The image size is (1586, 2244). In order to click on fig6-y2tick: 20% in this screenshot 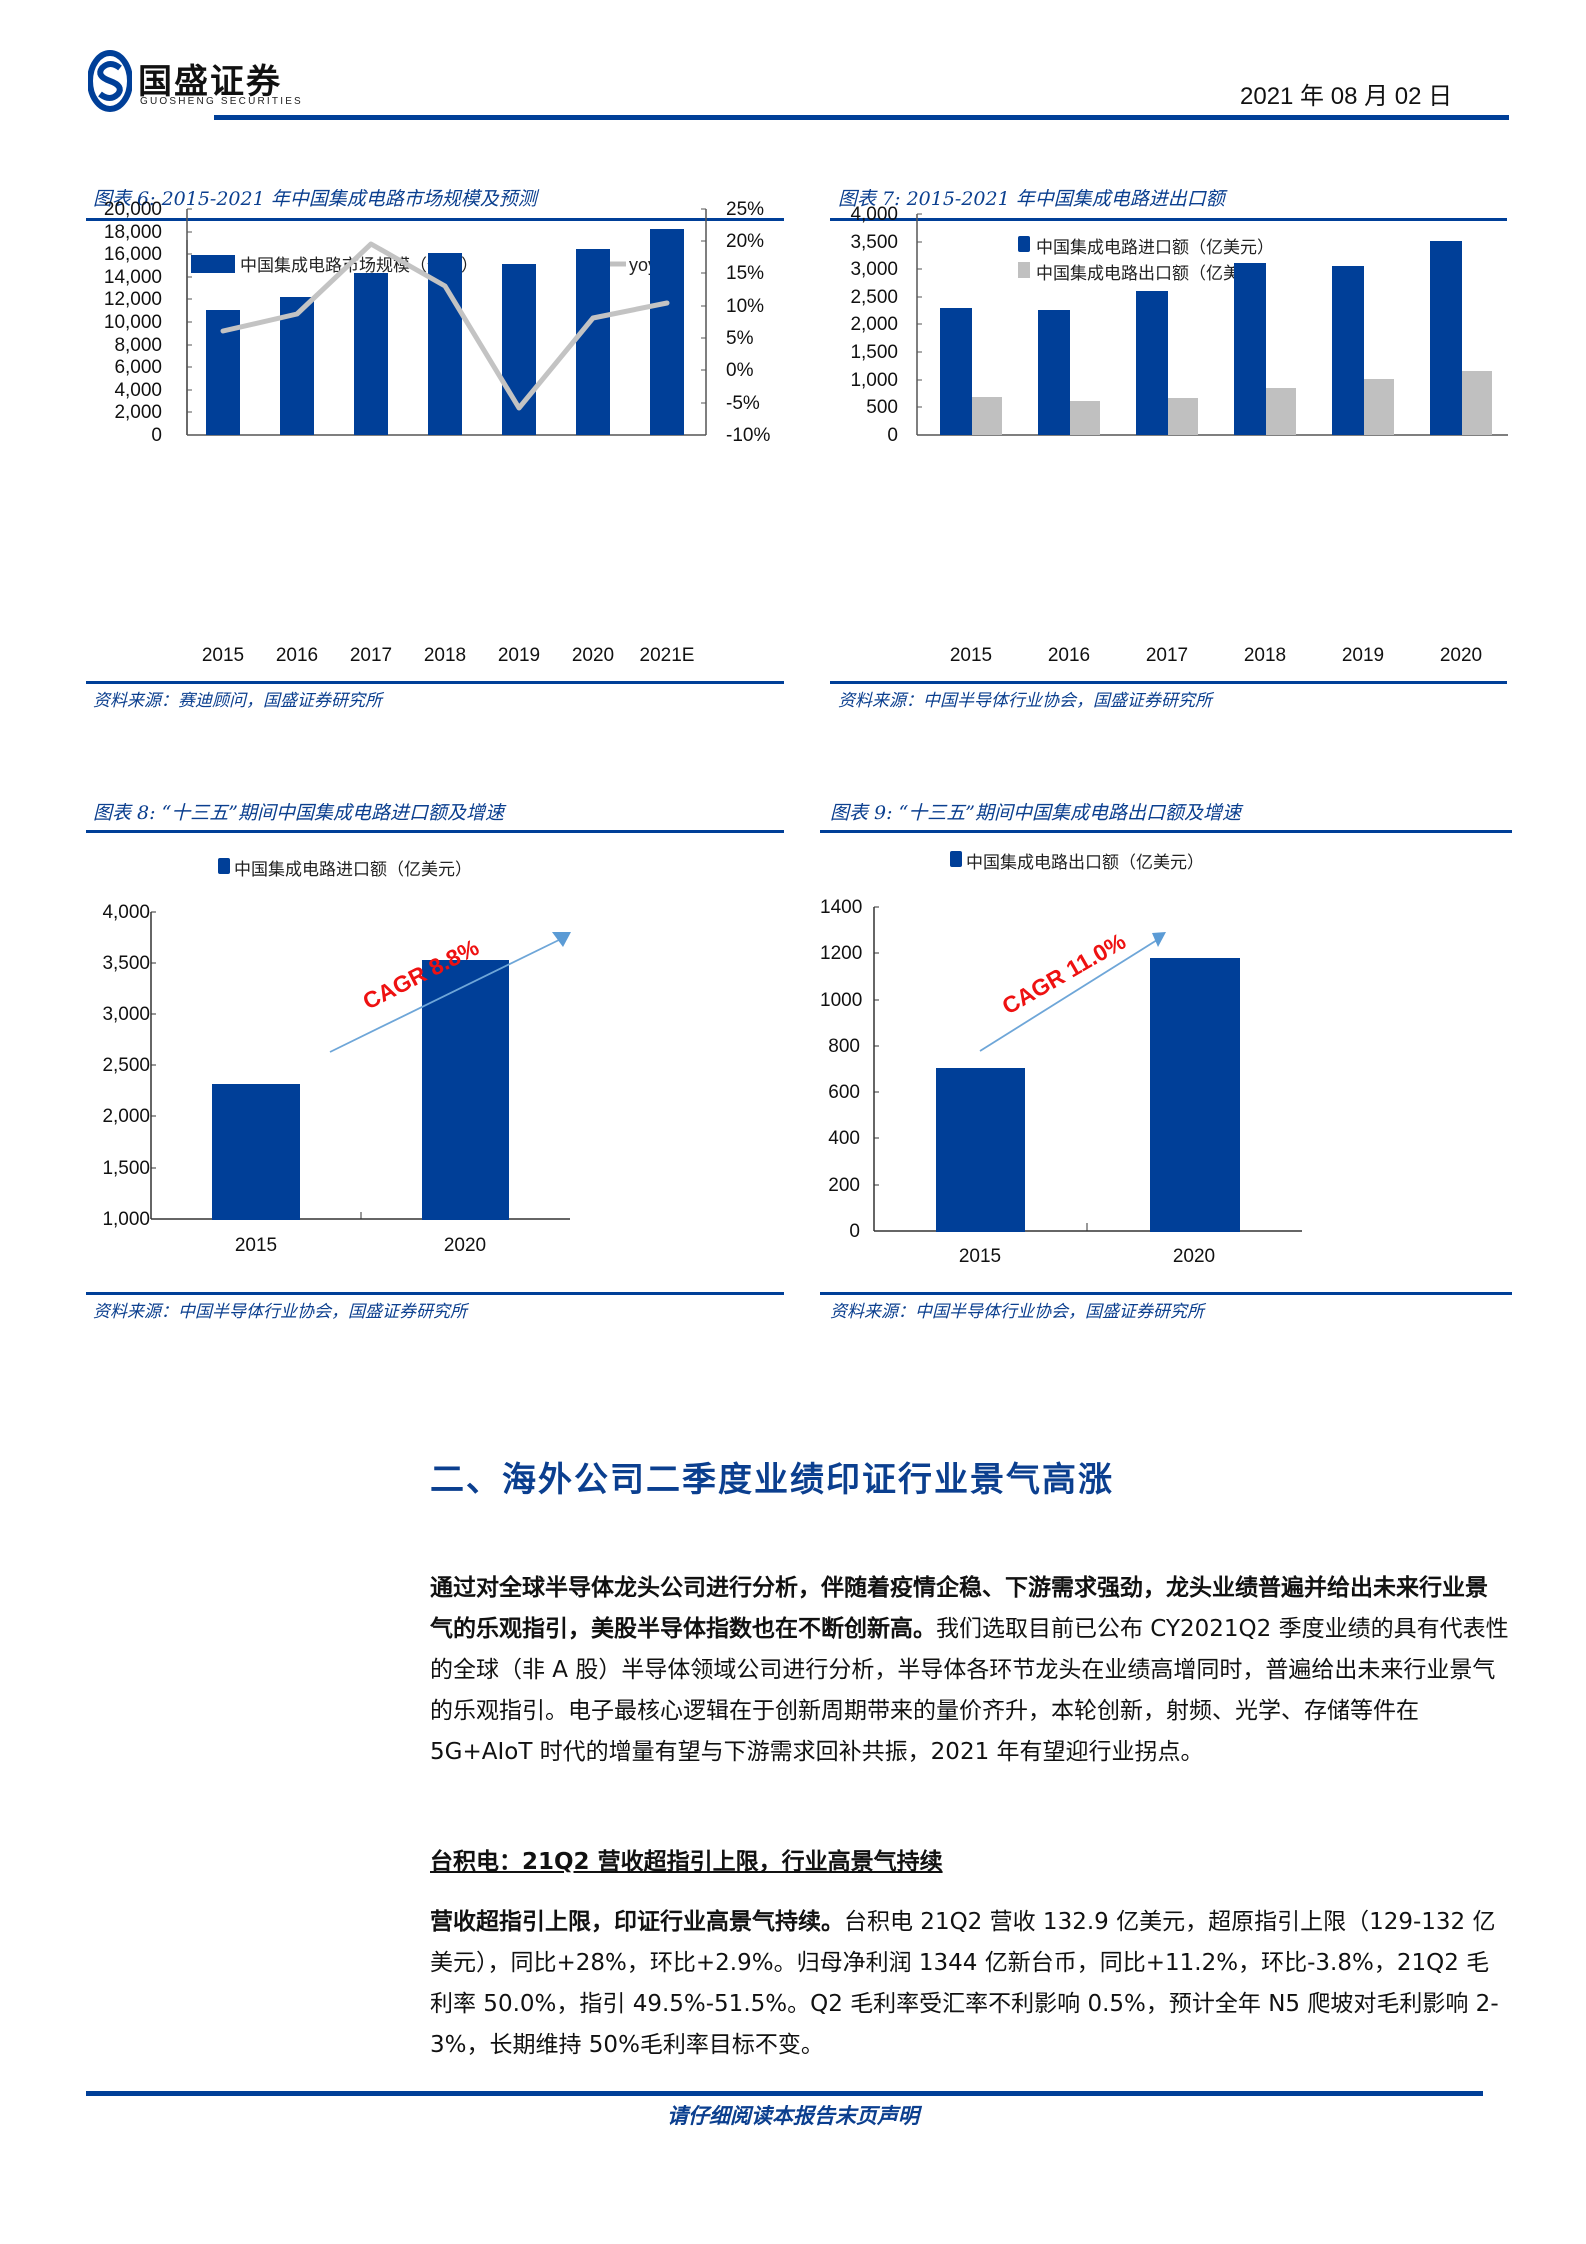, I will do `click(745, 241)`.